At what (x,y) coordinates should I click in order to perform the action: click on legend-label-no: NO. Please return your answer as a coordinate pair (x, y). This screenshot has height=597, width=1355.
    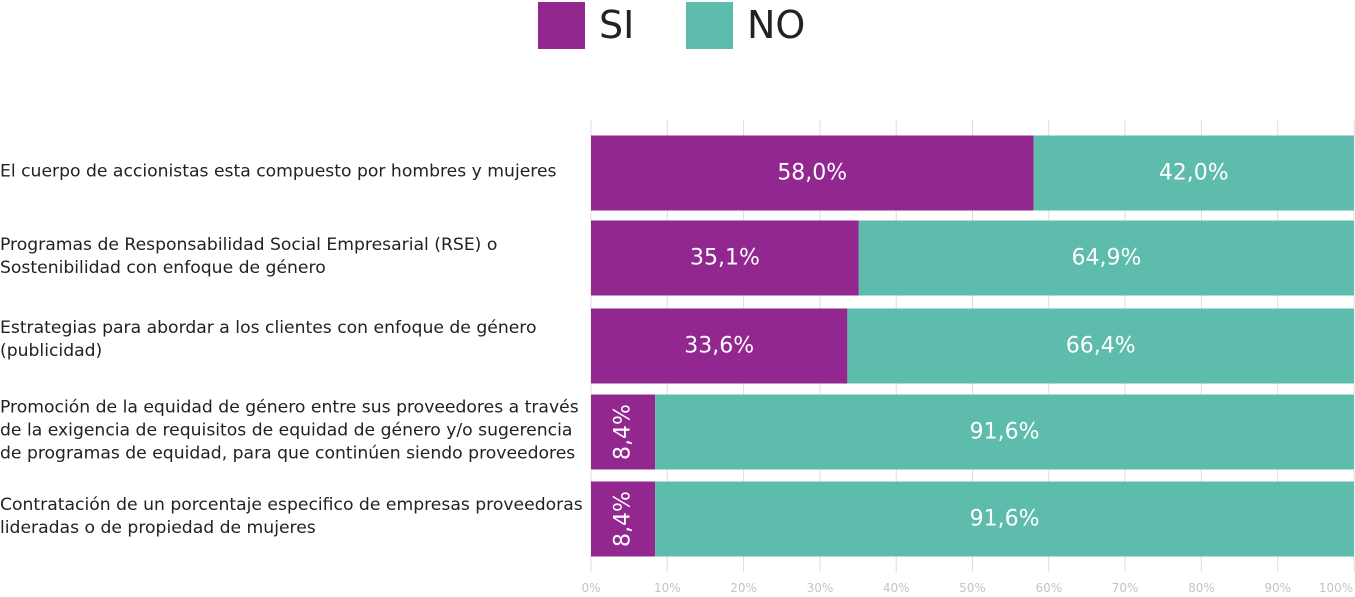
    Looking at the image, I should click on (776, 25).